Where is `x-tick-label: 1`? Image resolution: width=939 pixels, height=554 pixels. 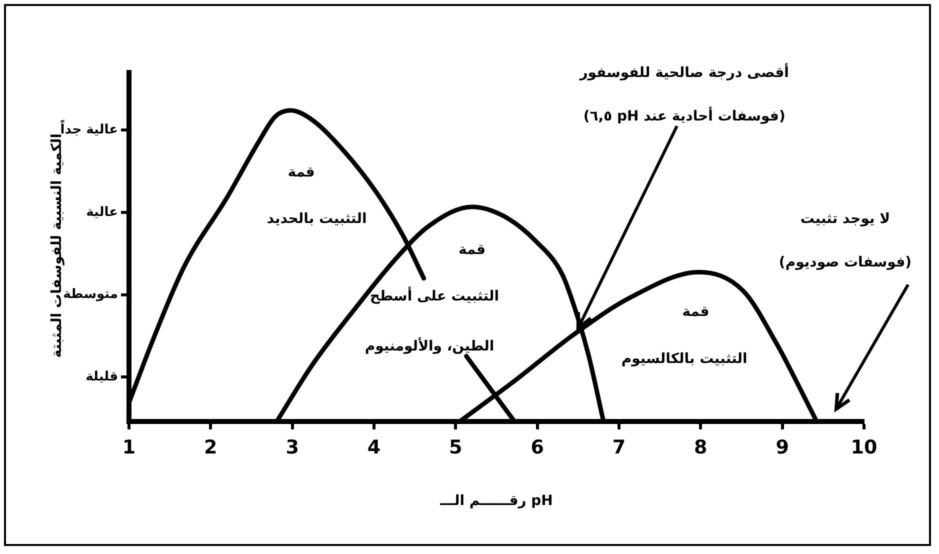
x-tick-label: 1 is located at coordinates (129, 447).